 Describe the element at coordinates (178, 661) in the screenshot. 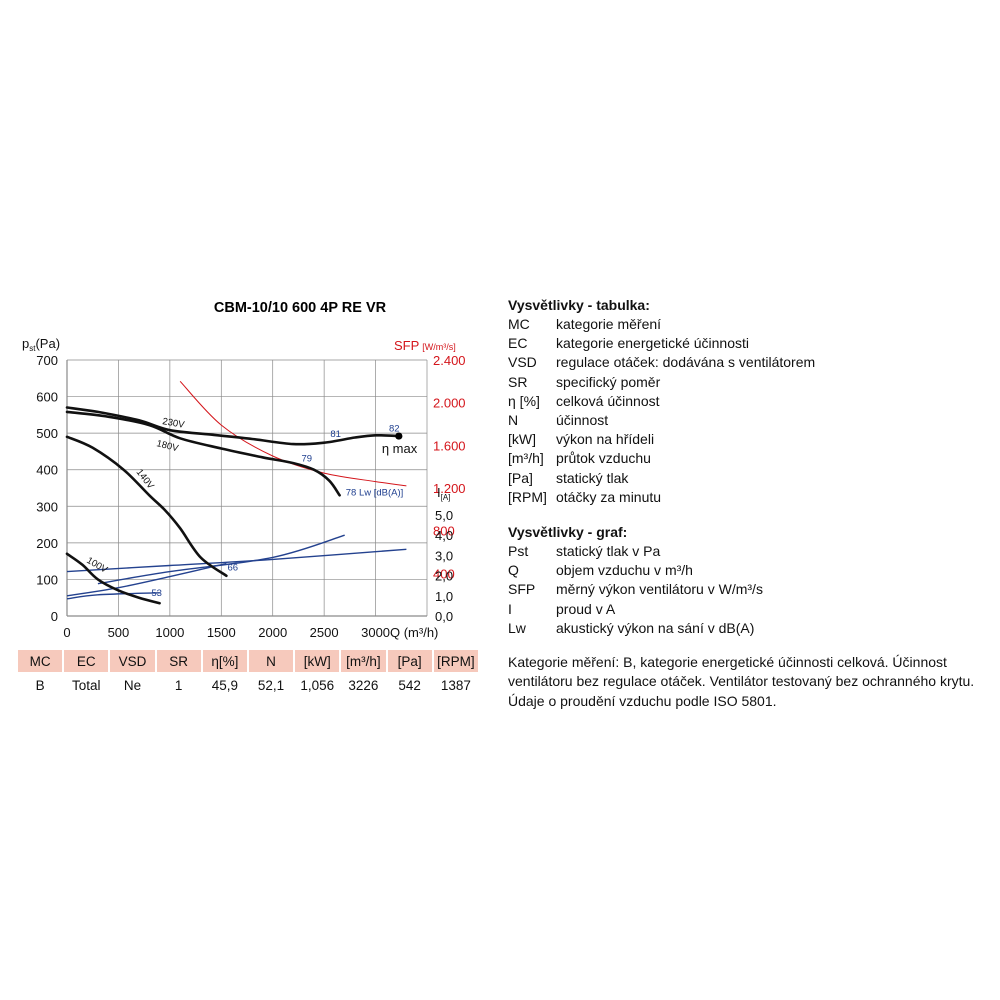

I see `spec-header-cell: SR` at that location.